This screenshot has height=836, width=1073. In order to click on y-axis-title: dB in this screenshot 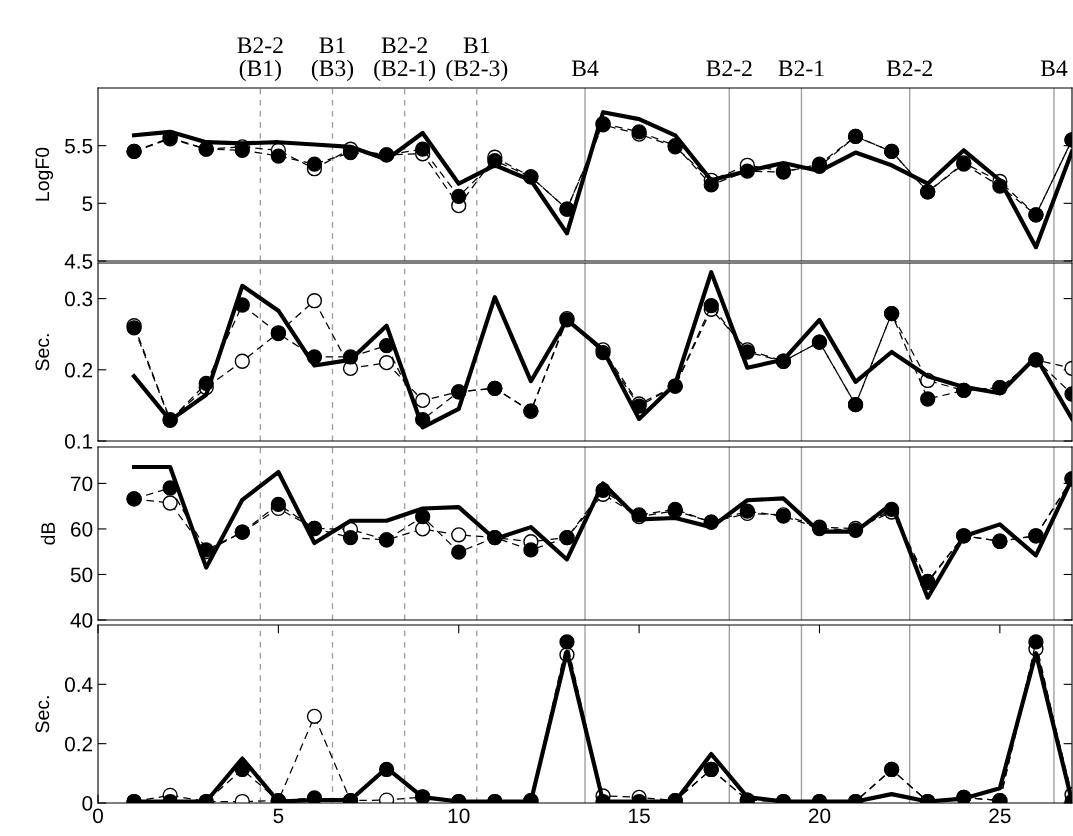, I will do `click(48, 533)`.